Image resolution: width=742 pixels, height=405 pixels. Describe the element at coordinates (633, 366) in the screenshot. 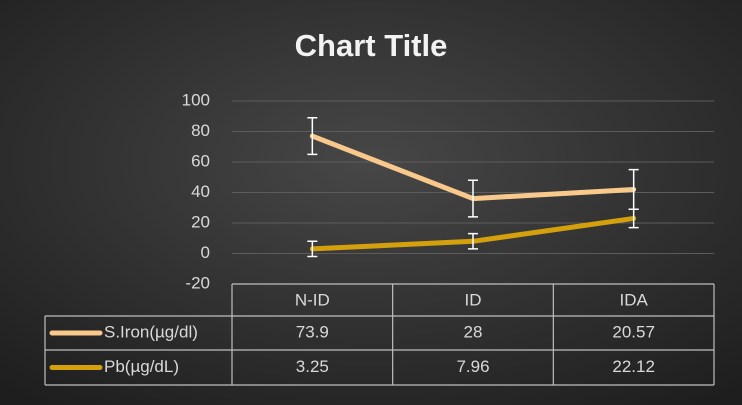

I see `table-cell: 22.12` at that location.